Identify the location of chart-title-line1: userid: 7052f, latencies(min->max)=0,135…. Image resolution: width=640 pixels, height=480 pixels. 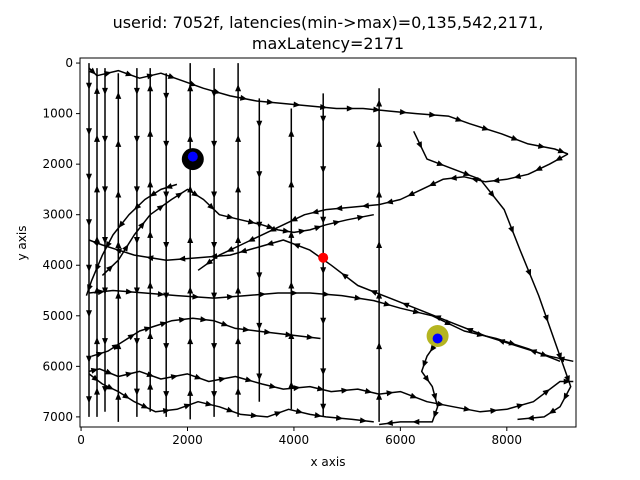
(328, 22).